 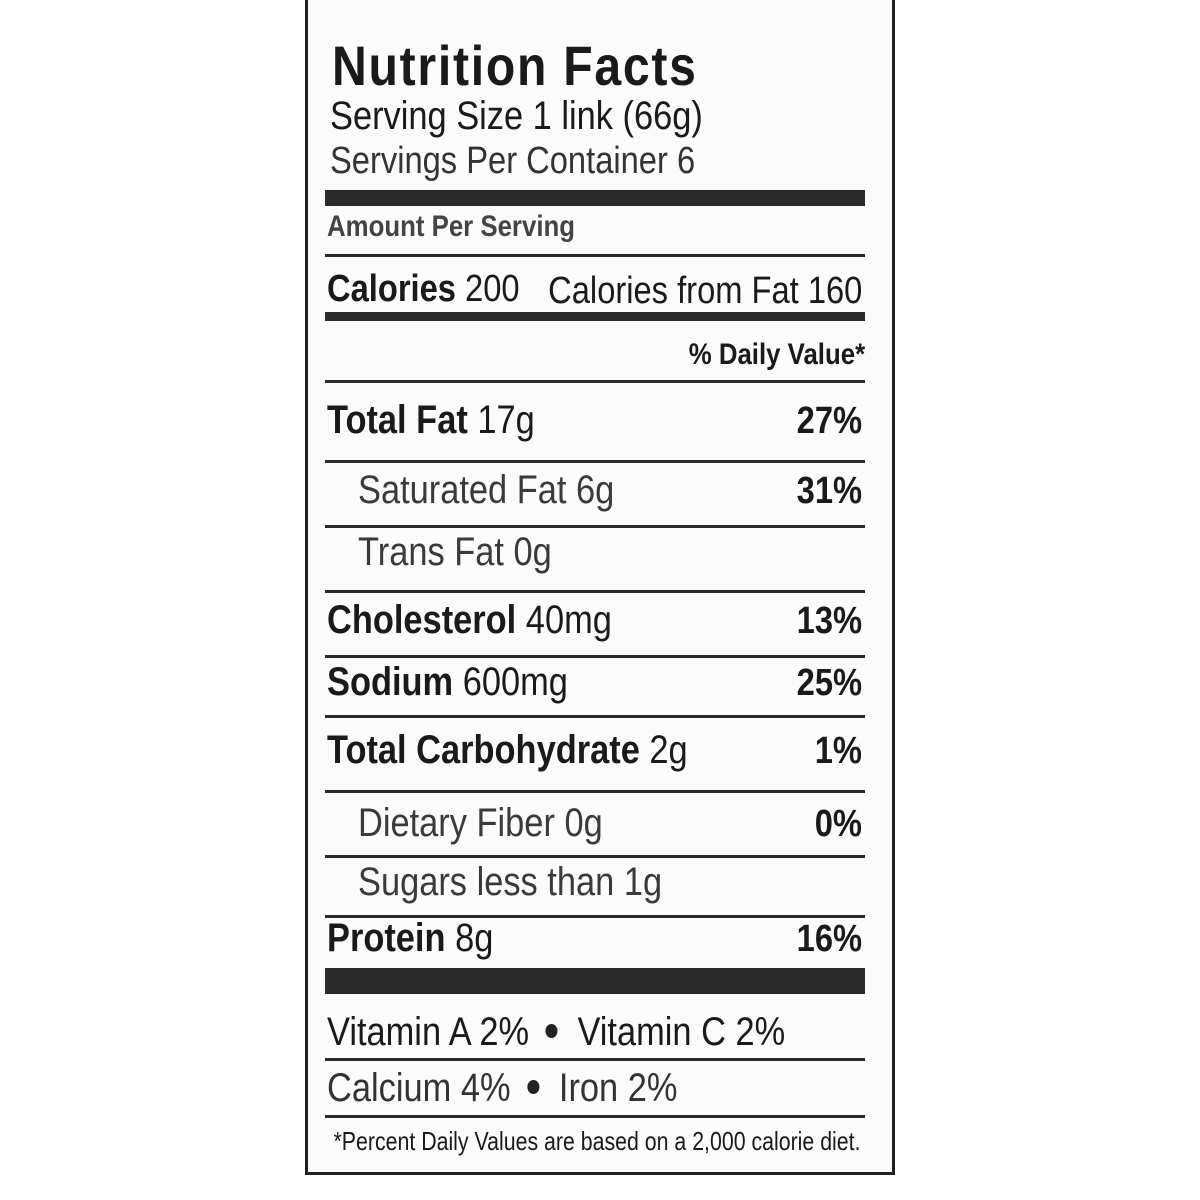 What do you see at coordinates (386, 938) in the screenshot?
I see `nutrient-name: Protein` at bounding box center [386, 938].